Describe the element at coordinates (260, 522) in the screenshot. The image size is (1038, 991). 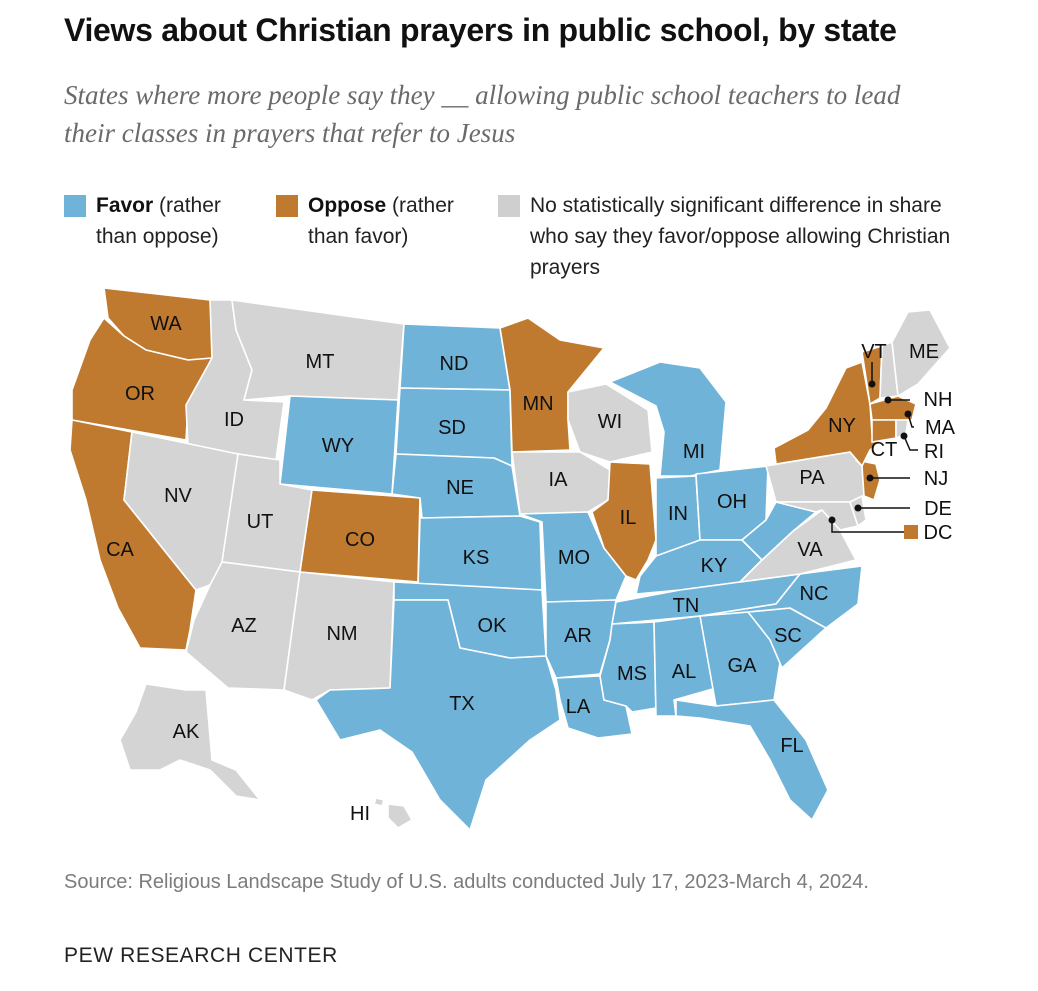
I see `label-UT: UT` at that location.